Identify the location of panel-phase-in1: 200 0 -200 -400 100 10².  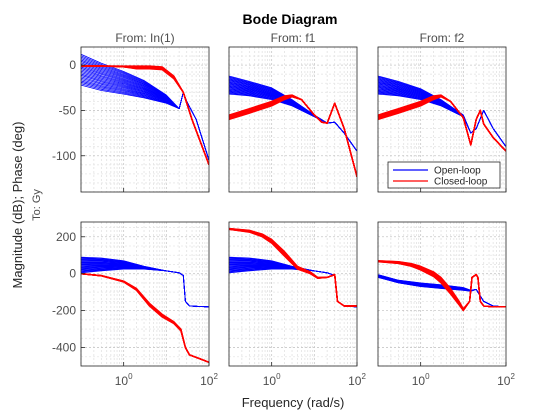
(135, 304).